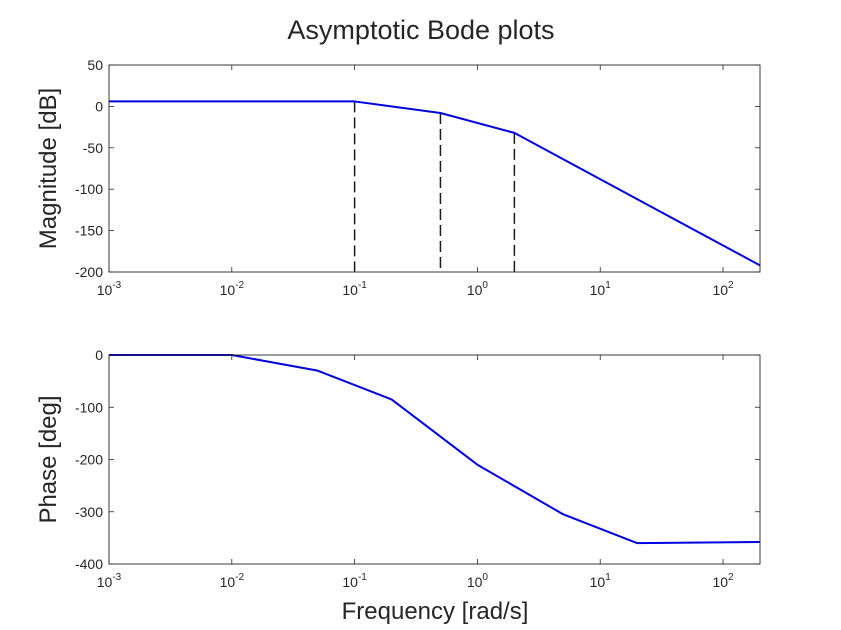 This screenshot has width=841, height=630. What do you see at coordinates (109, 581) in the screenshot?
I see `phase-x-tick-label: 10⁻³` at bounding box center [109, 581].